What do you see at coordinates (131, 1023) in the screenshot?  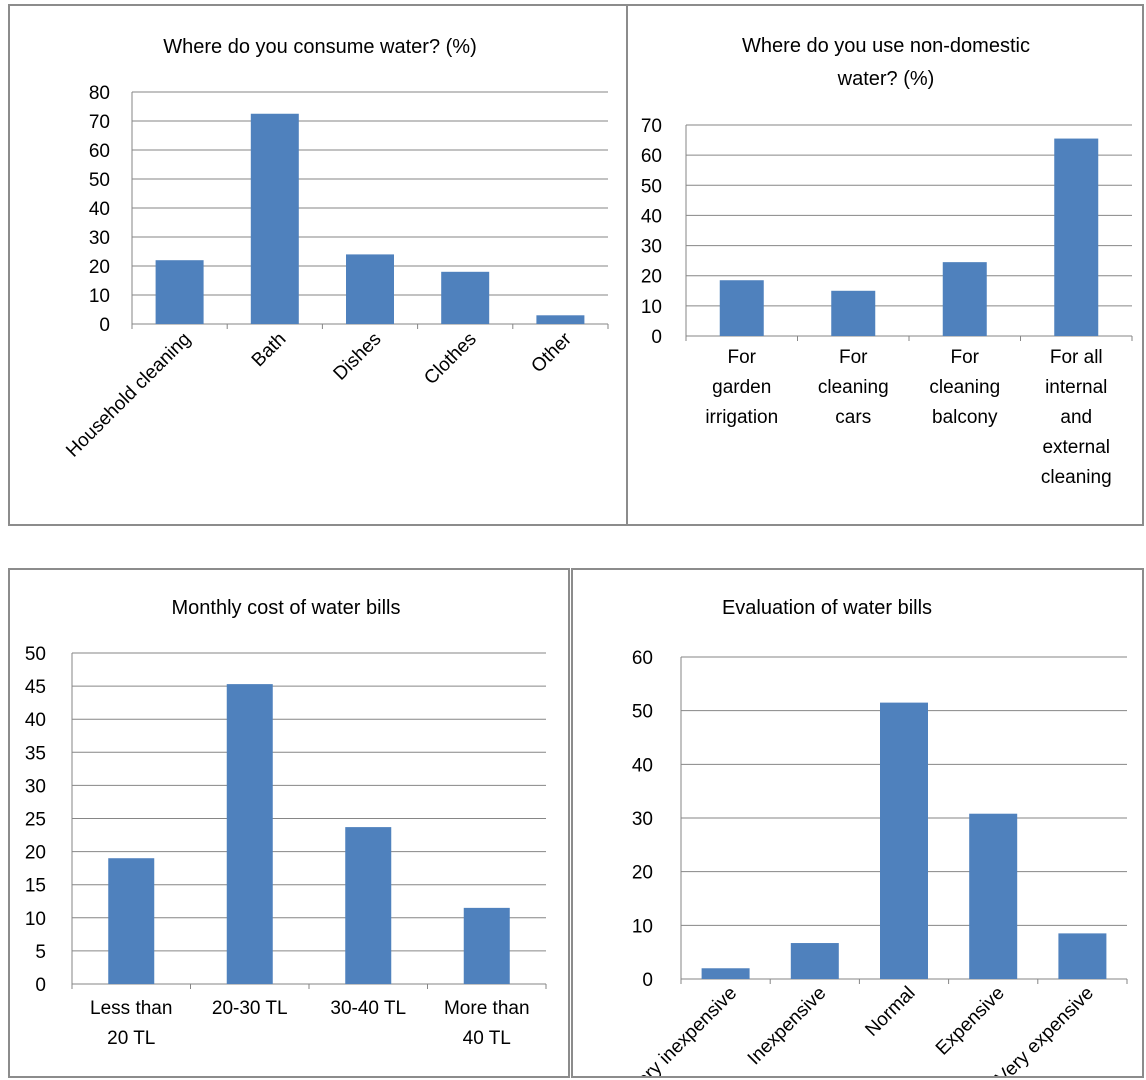 I see `category-label: Less than 20 TL` at bounding box center [131, 1023].